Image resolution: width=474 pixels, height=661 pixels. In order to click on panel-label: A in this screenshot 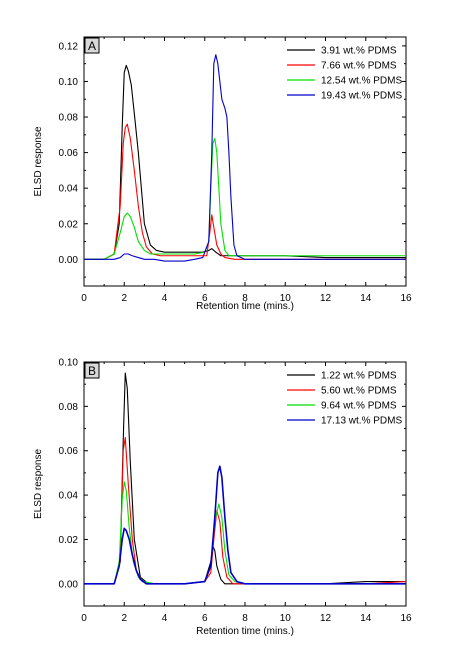, I will do `click(92, 46)`.